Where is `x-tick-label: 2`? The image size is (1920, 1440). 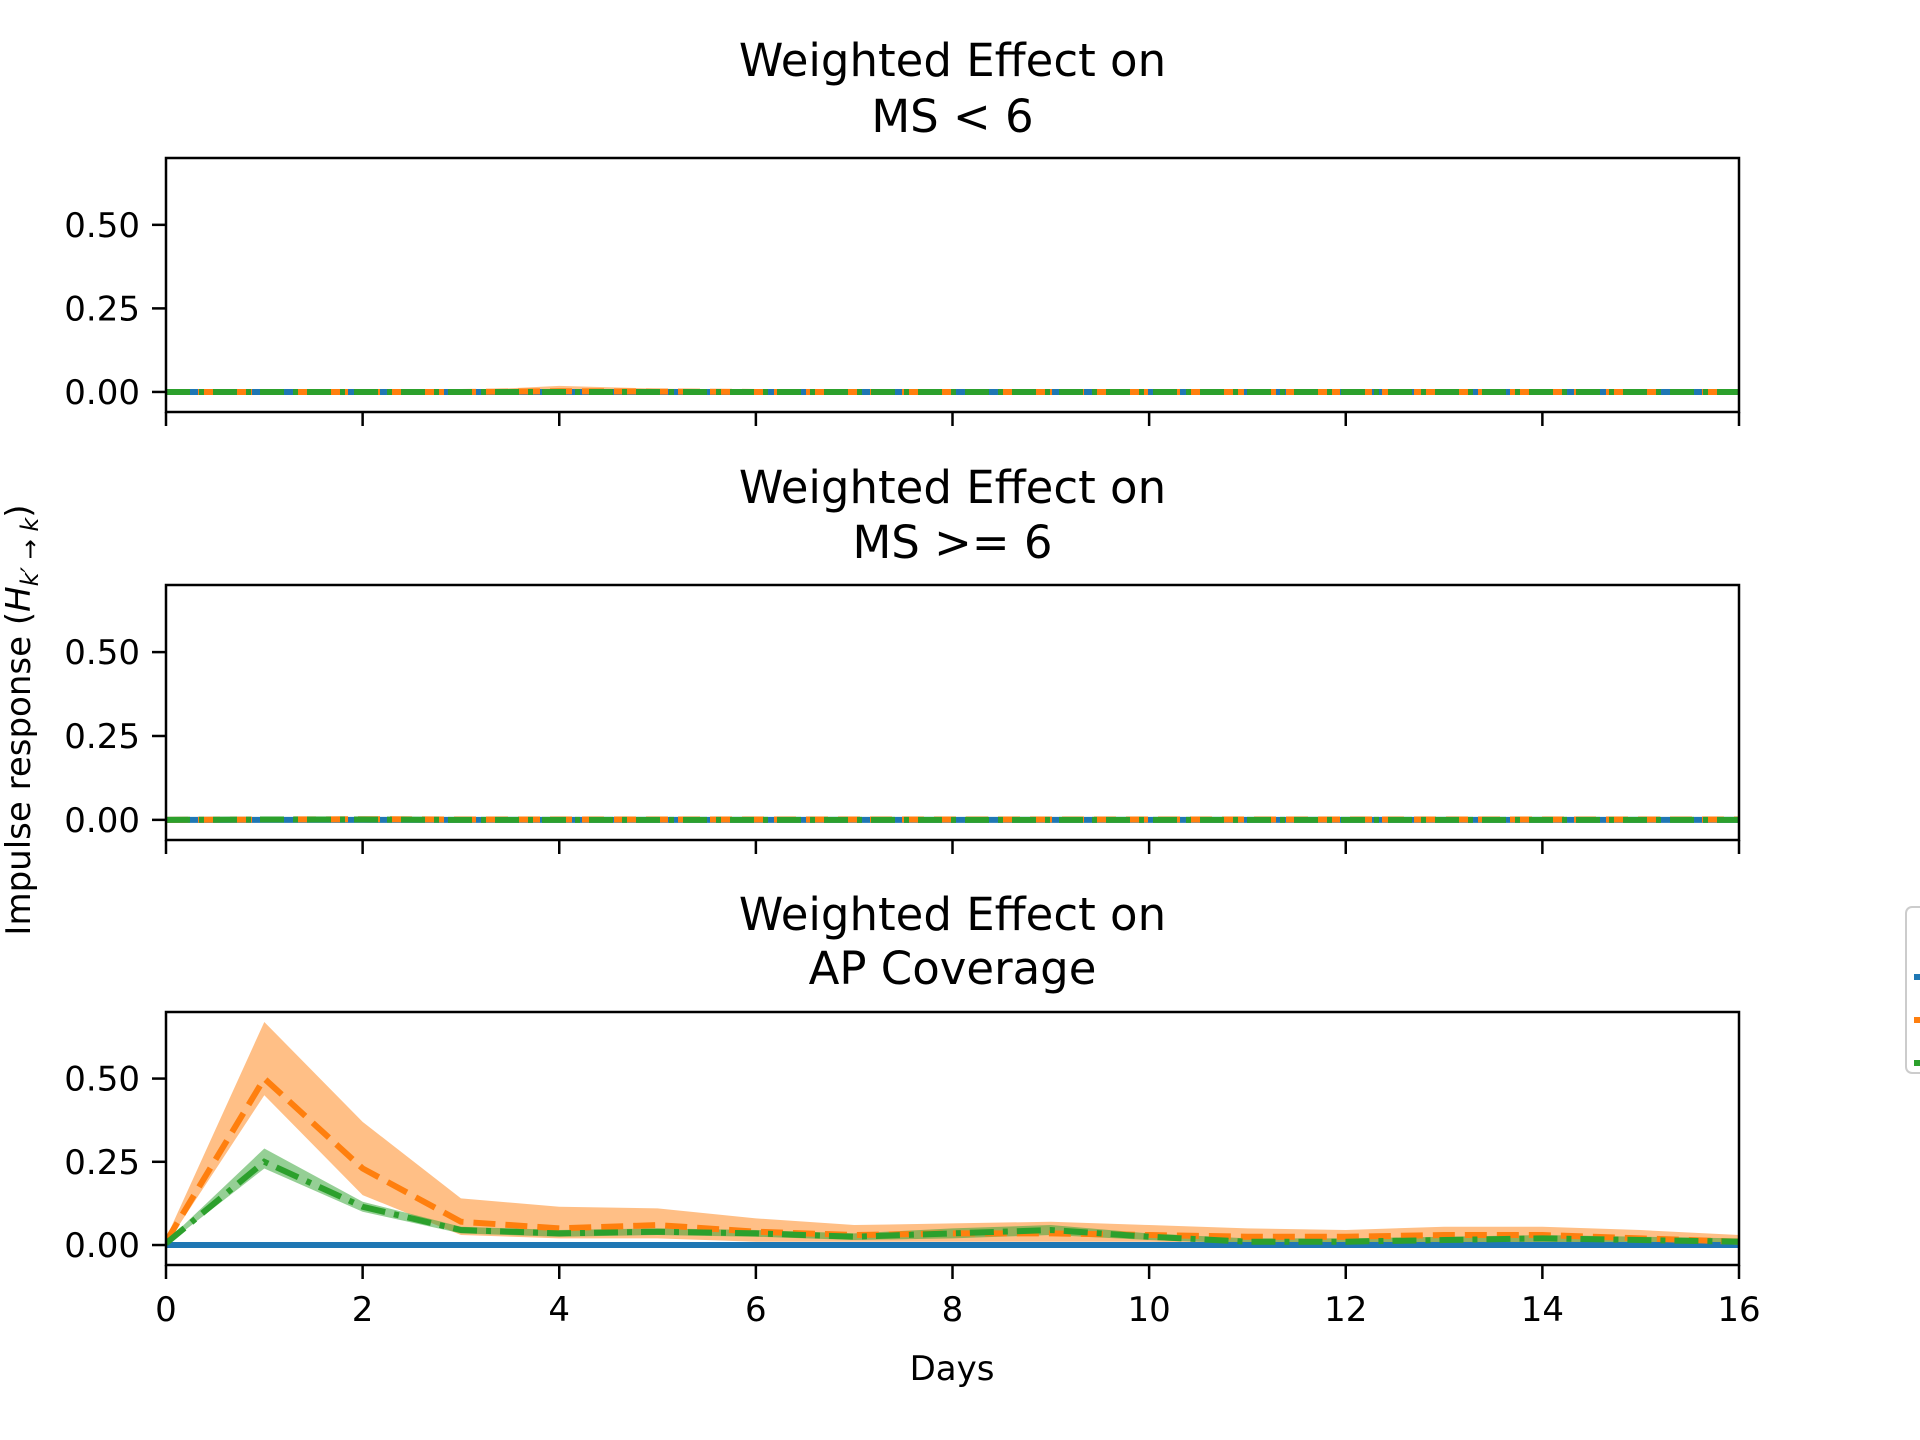
x-tick-label: 2 is located at coordinates (363, 1310).